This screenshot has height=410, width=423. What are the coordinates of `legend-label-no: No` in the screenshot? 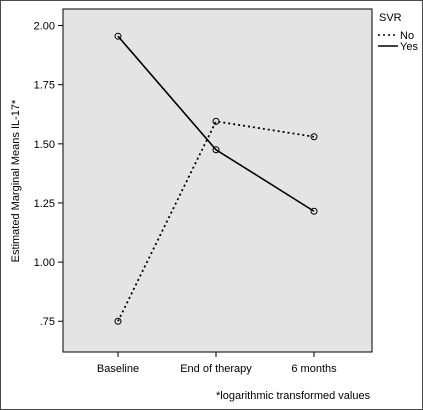 It's located at (407, 36).